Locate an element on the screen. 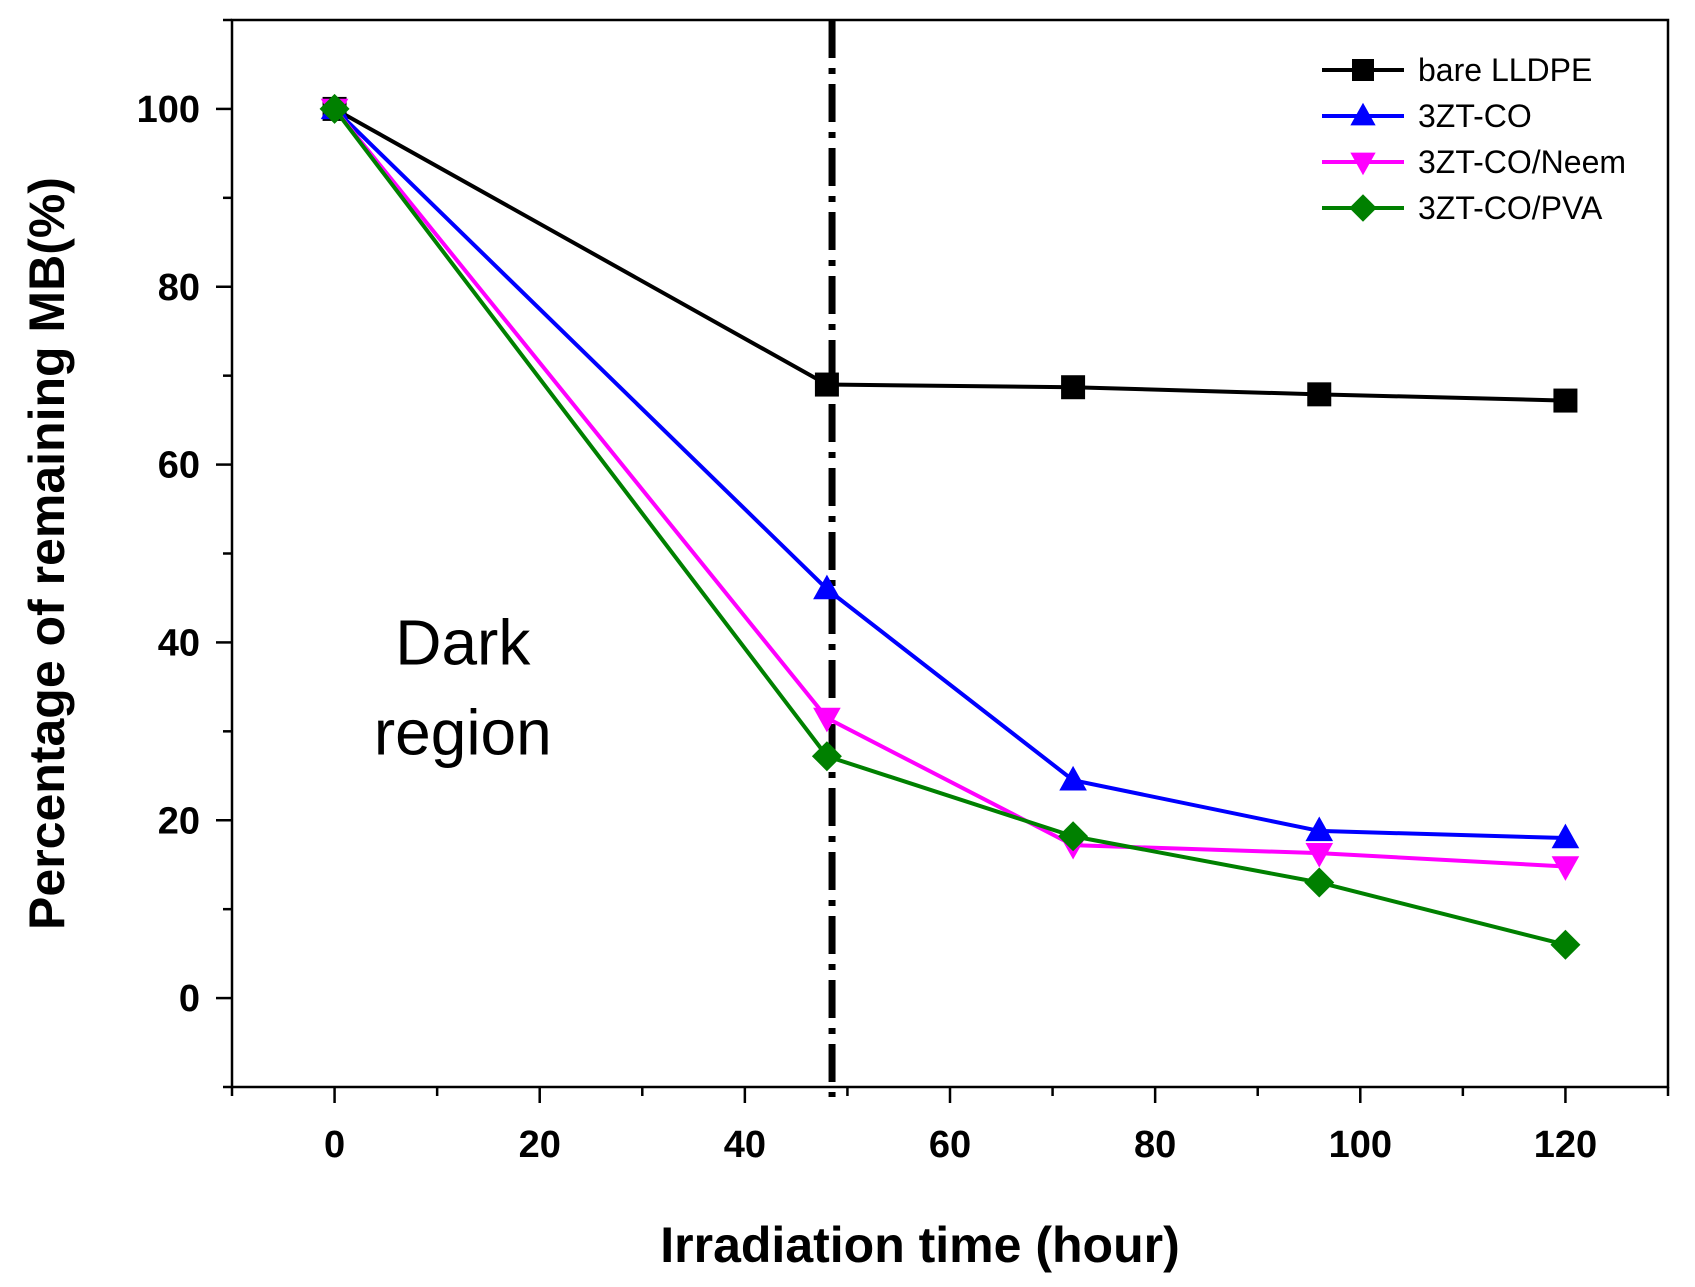 This screenshot has height=1287, width=1695. legend-label: 3ZT-CO/PVA is located at coordinates (1510, 208).